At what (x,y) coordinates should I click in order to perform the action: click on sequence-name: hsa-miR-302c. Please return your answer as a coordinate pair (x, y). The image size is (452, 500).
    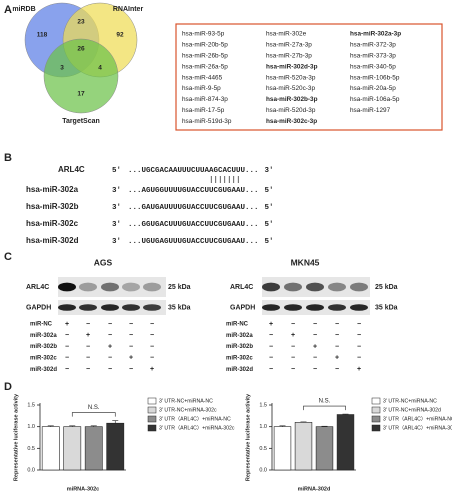
    Looking at the image, I should click on (52, 223).